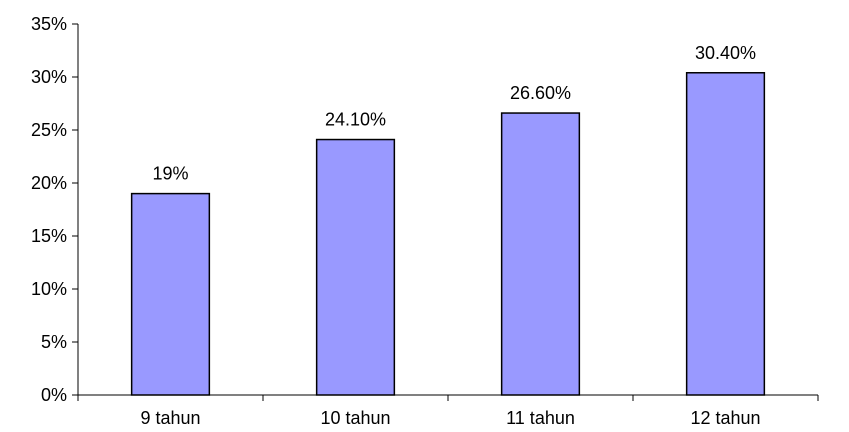  Describe the element at coordinates (355, 418) in the screenshot. I see `x-category-label: 10 tahun` at that location.